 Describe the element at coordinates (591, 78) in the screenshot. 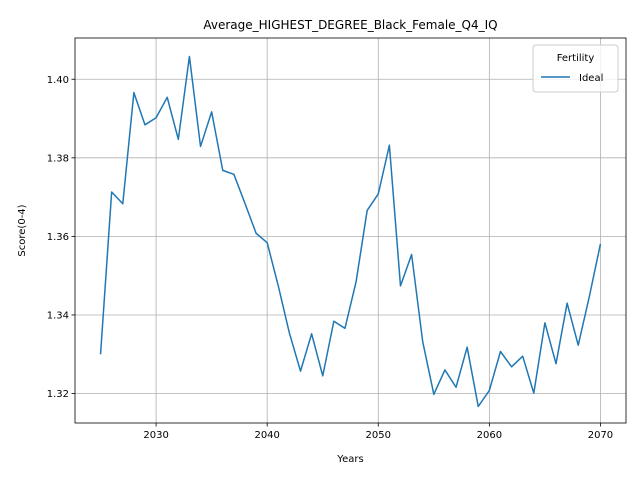

I see `legend-entry-ideal: Ideal` at that location.